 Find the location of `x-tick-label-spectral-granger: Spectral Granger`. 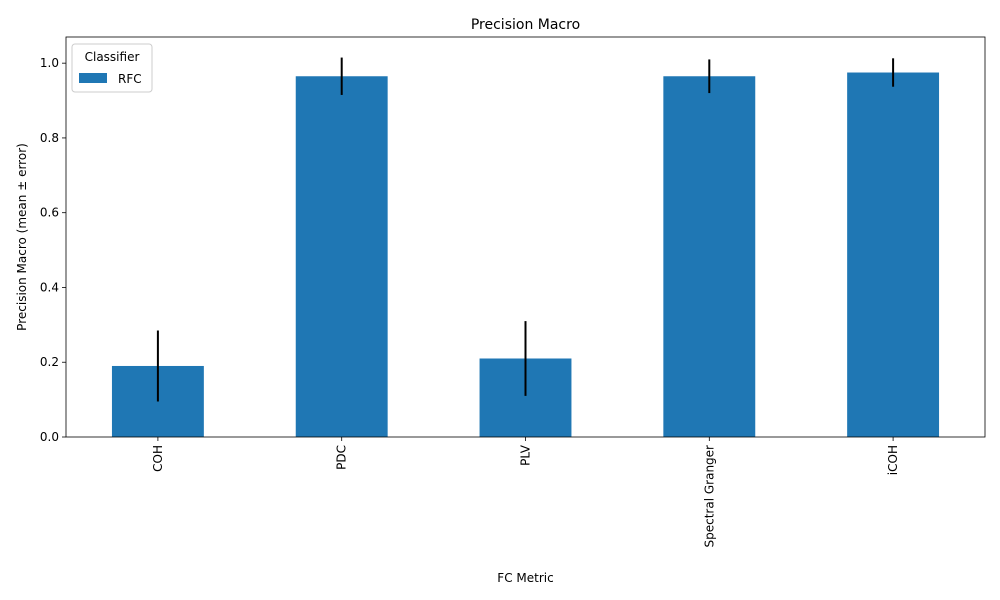

x-tick-label-spectral-granger: Spectral Granger is located at coordinates (709, 496).